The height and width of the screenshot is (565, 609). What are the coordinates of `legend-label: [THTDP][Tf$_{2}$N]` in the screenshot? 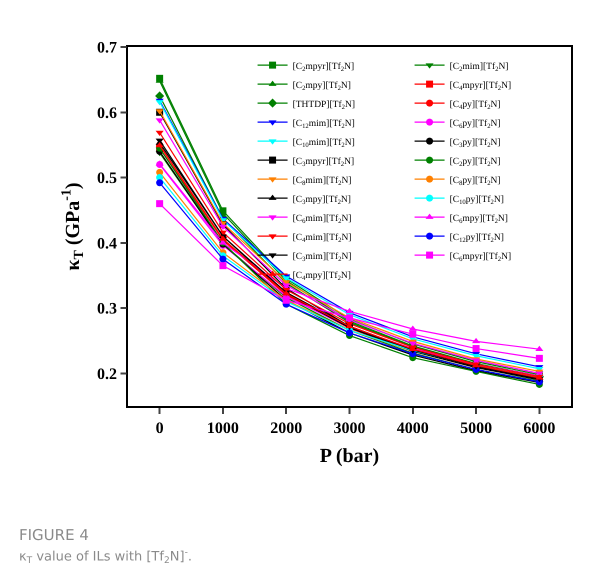 It's located at (324, 105).